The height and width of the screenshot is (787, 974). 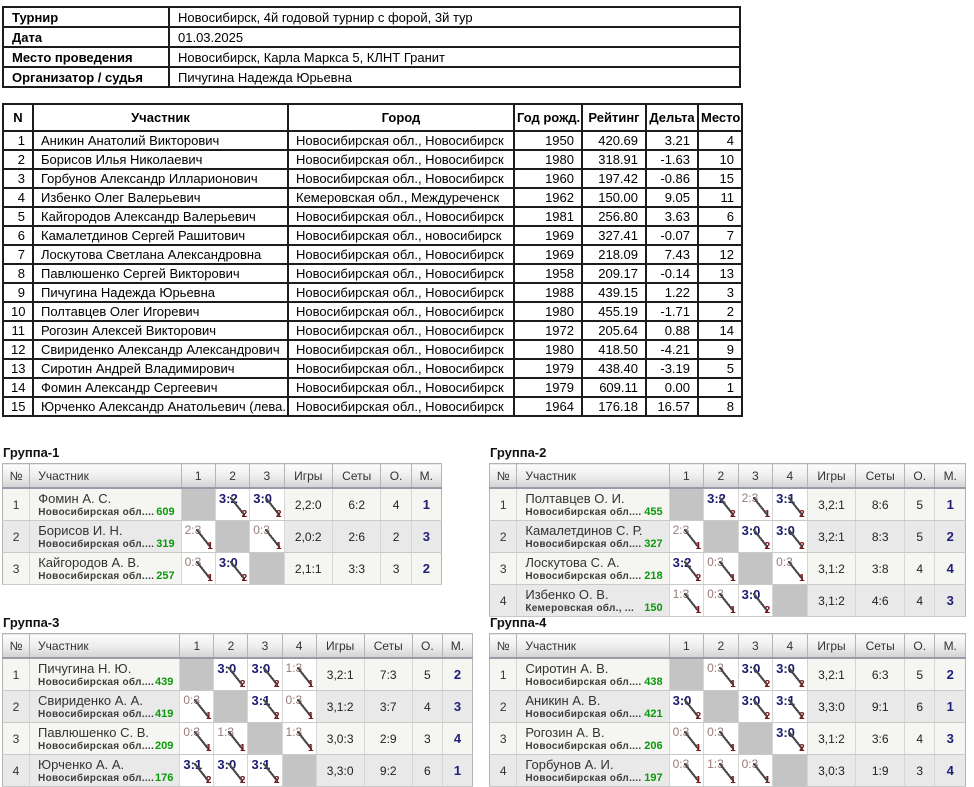 I want to click on participant-name: Юрченко А. А., so click(x=81, y=764).